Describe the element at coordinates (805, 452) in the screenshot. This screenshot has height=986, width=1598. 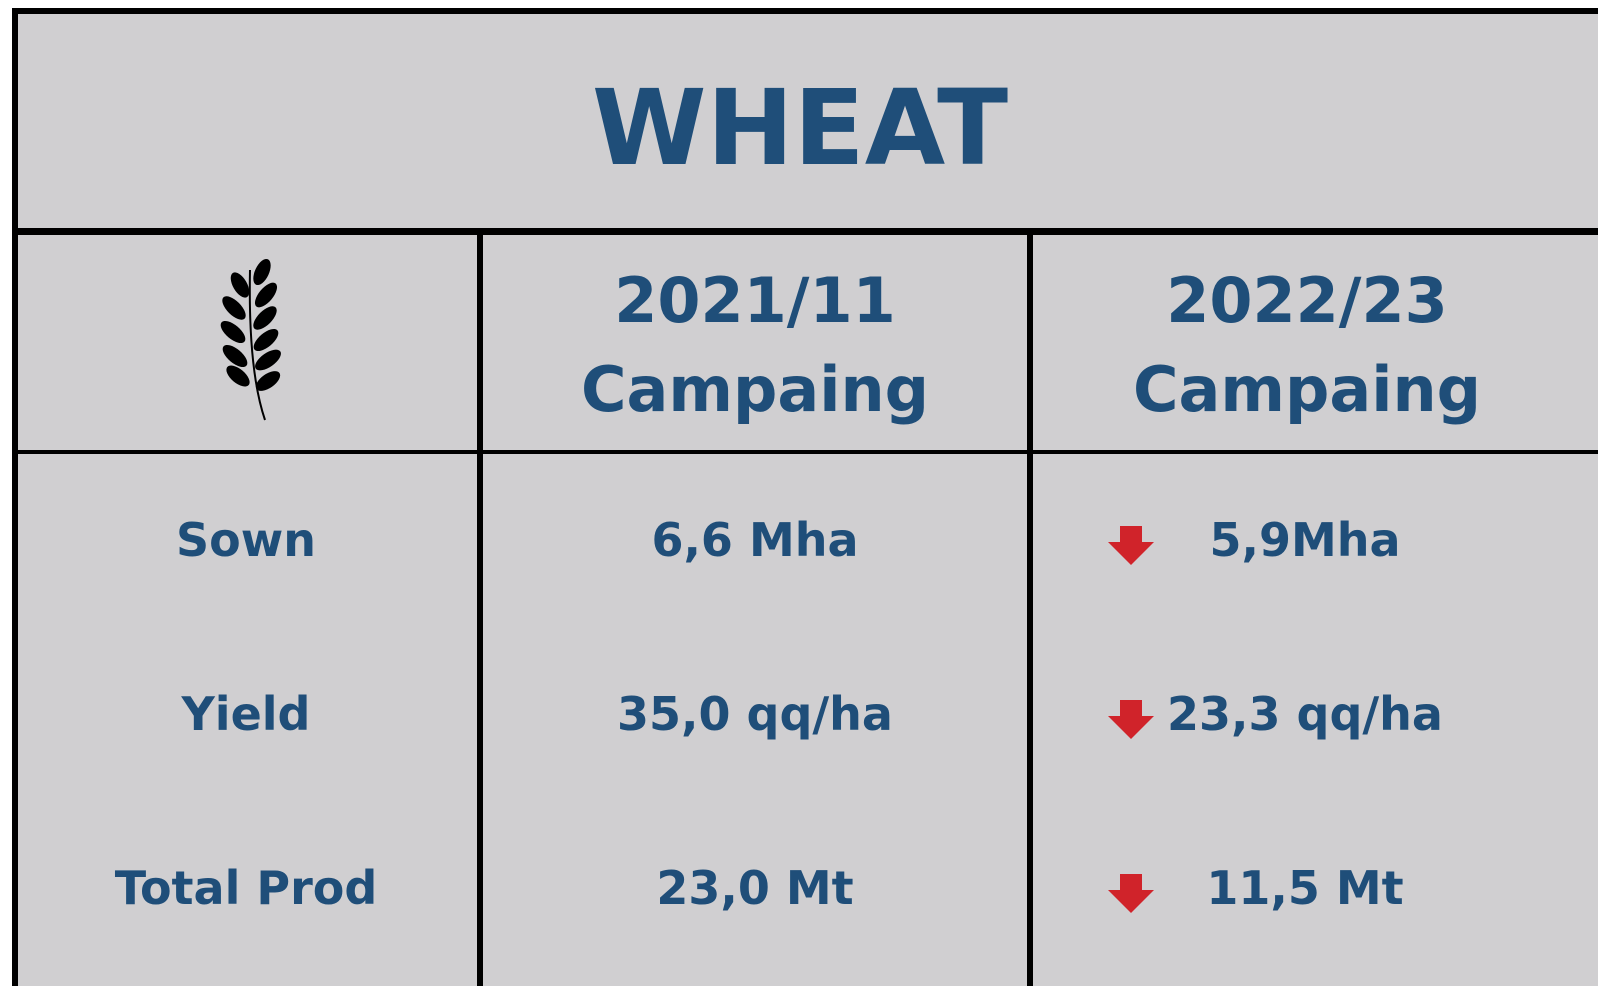
I see `border-header` at that location.